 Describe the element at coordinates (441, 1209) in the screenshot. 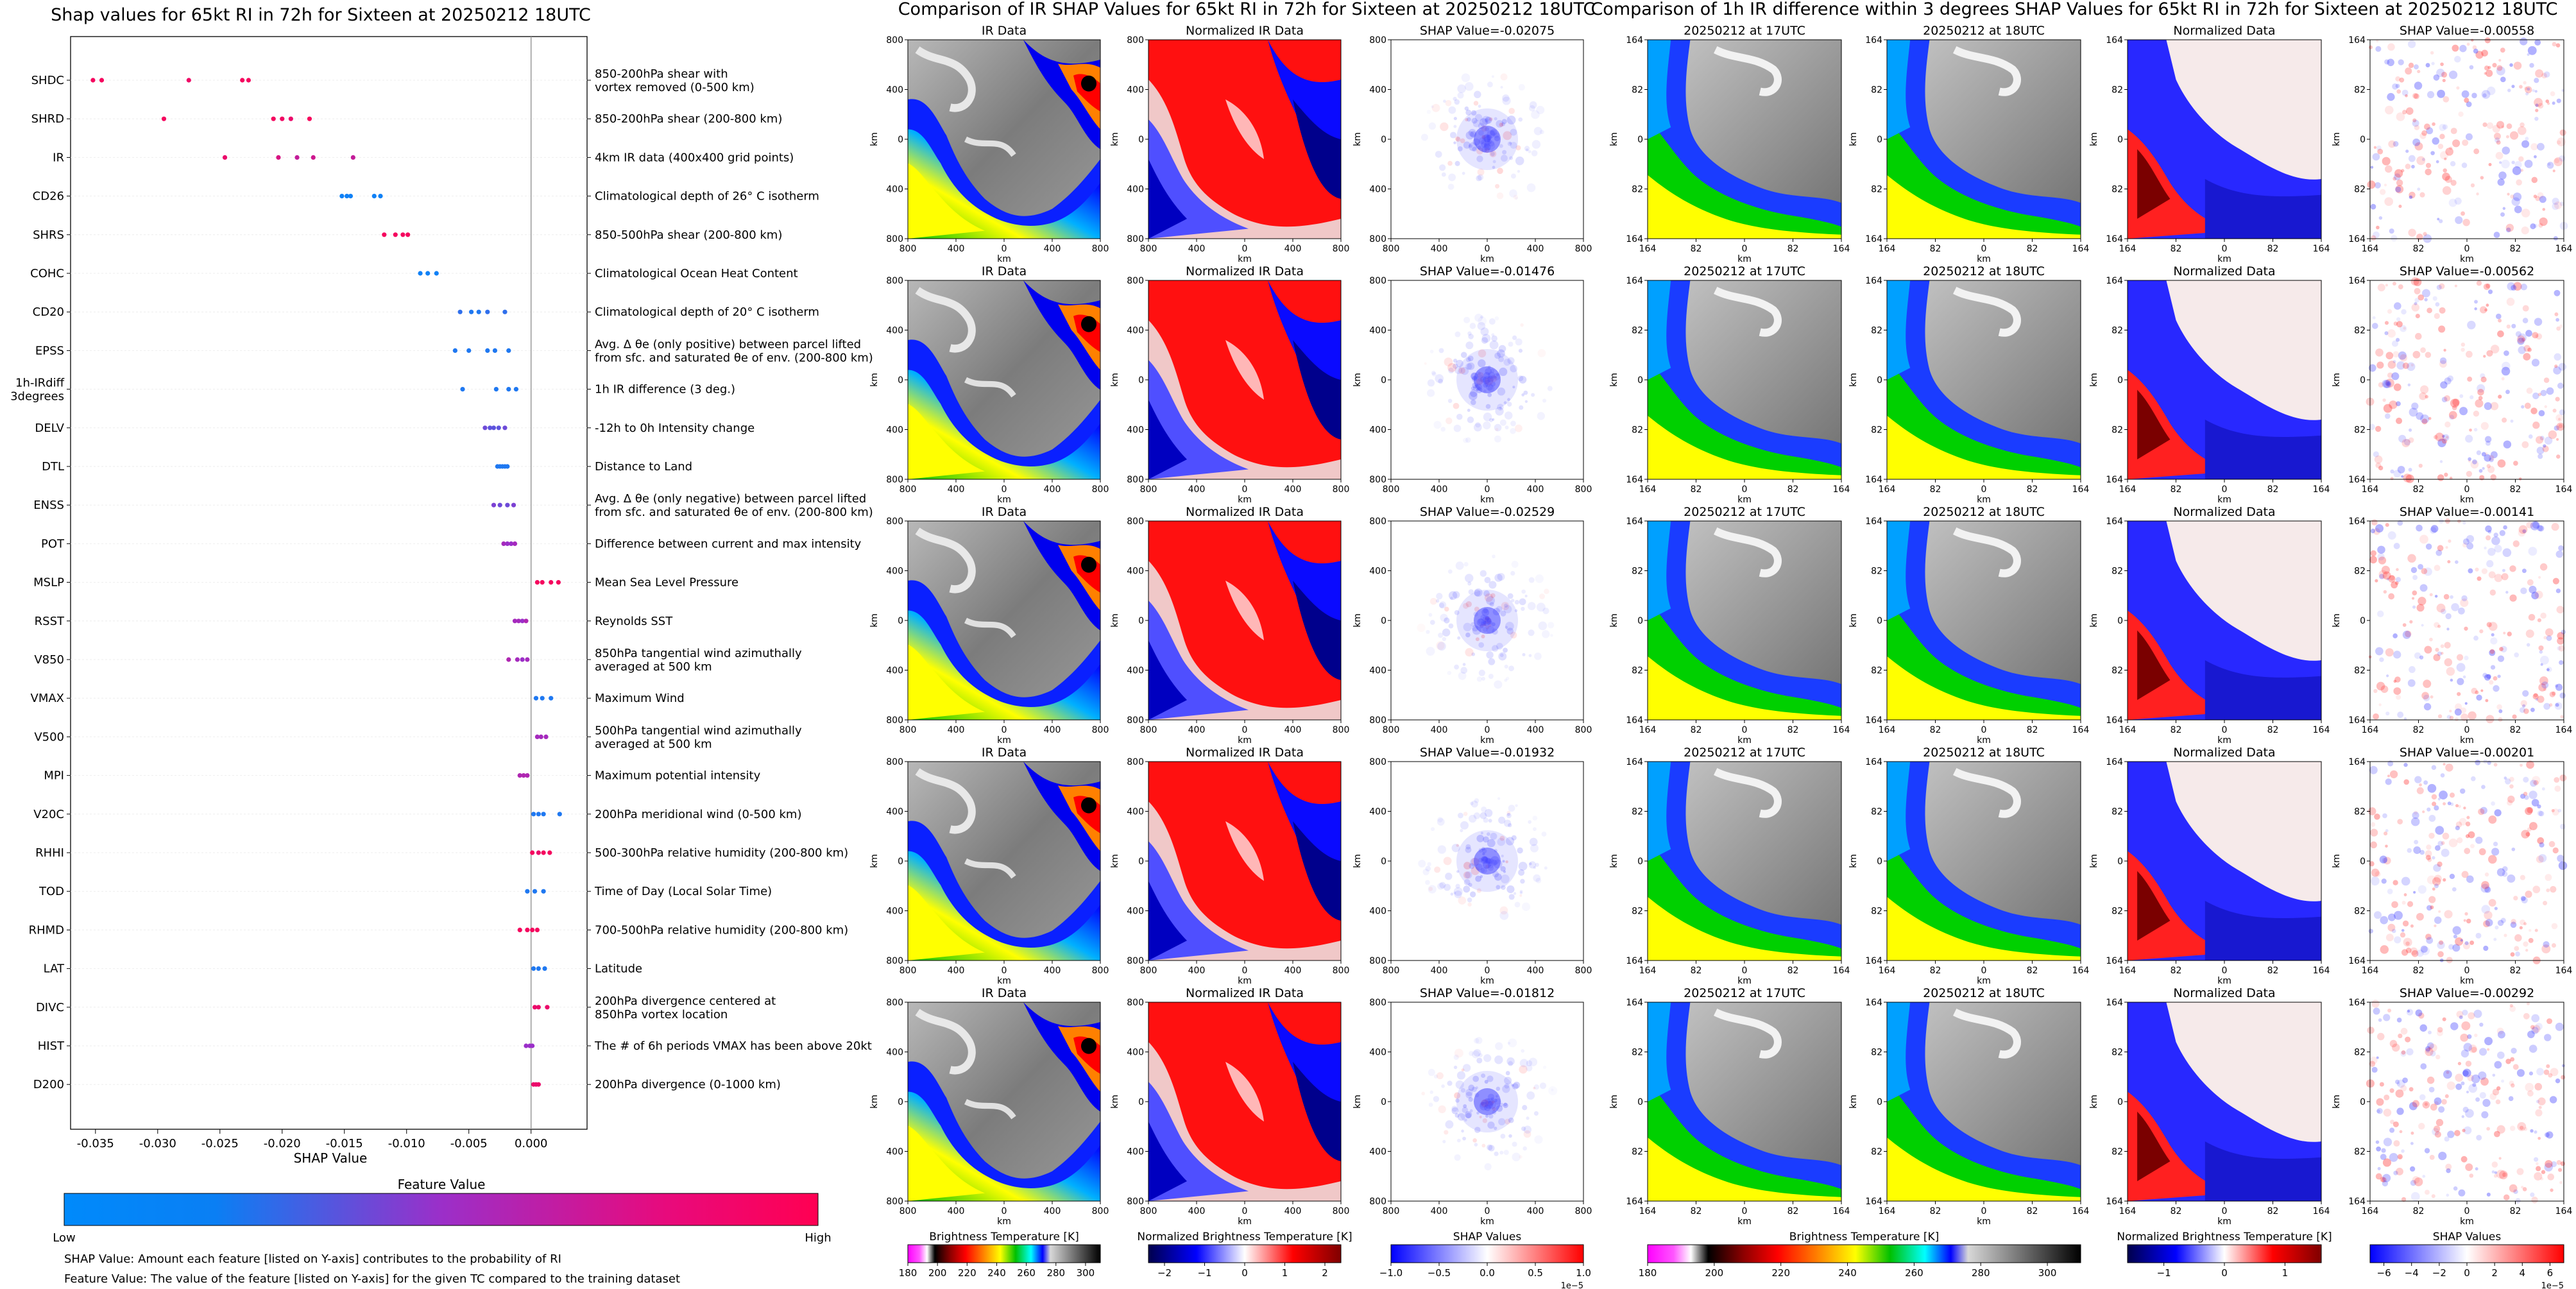

I see `feature-value-colorbar` at that location.